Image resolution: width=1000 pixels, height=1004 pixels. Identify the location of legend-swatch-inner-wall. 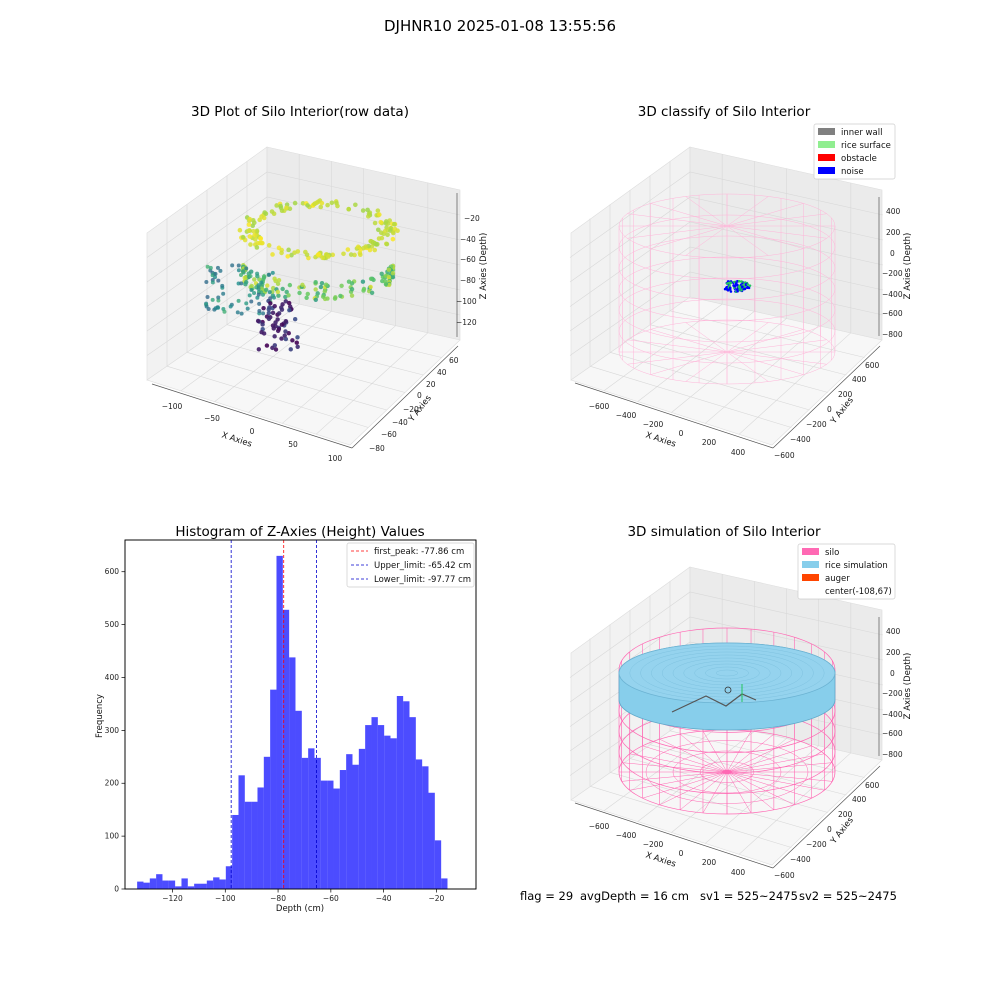
(826, 131).